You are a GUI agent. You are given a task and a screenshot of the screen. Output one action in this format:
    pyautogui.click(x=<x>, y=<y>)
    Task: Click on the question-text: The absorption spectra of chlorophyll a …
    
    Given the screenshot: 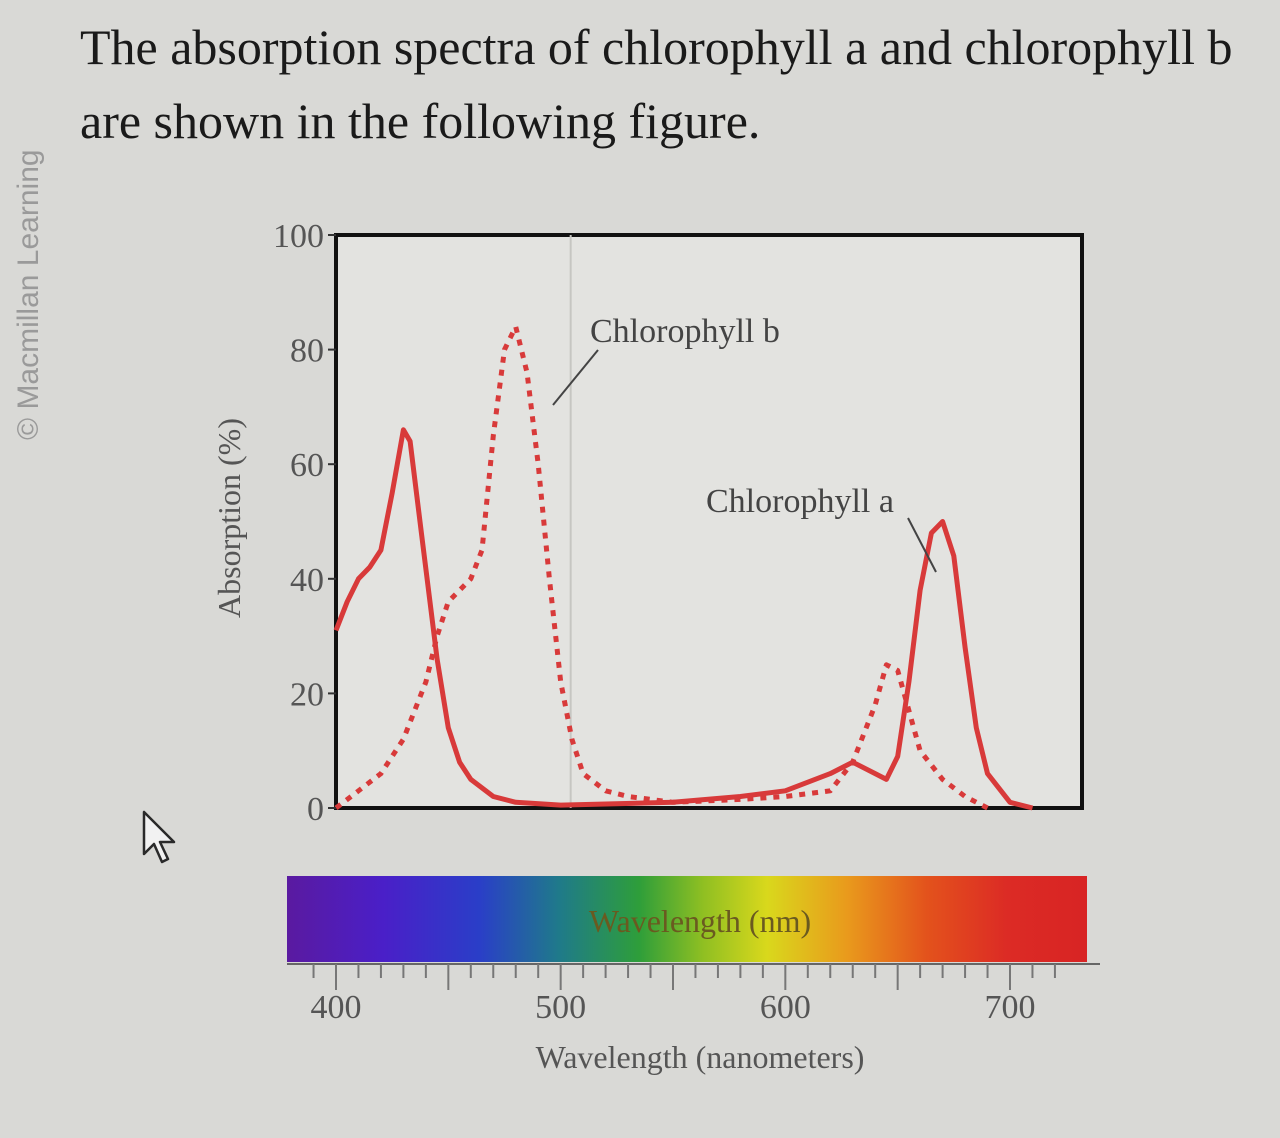 What is the action you would take?
    pyautogui.click(x=675, y=84)
    